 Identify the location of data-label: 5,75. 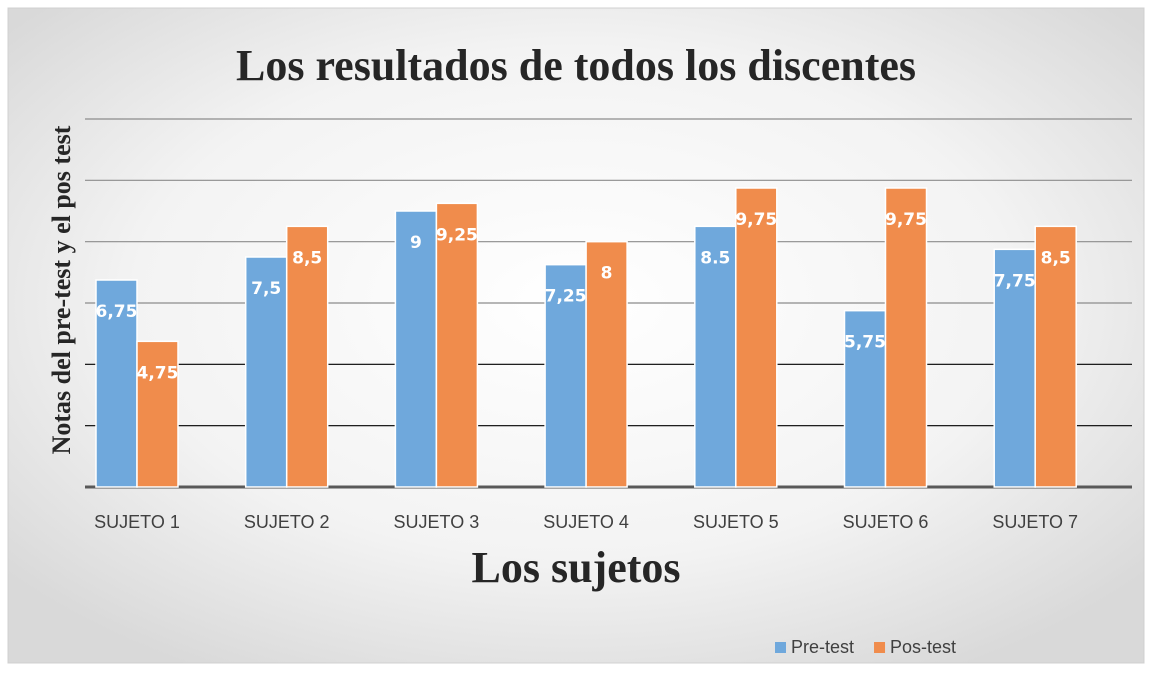
(865, 343).